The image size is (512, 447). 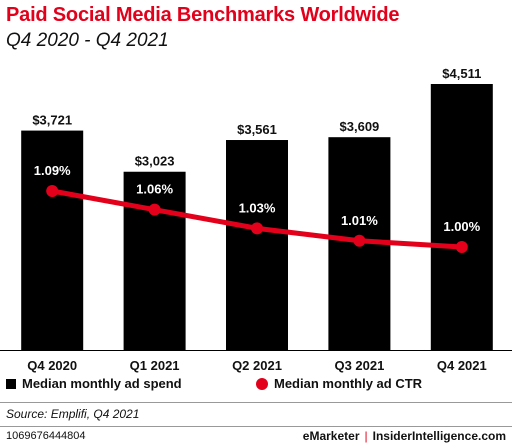 What do you see at coordinates (348, 383) in the screenshot?
I see `legend-label-ad-ctr: Median monthly ad CTR` at bounding box center [348, 383].